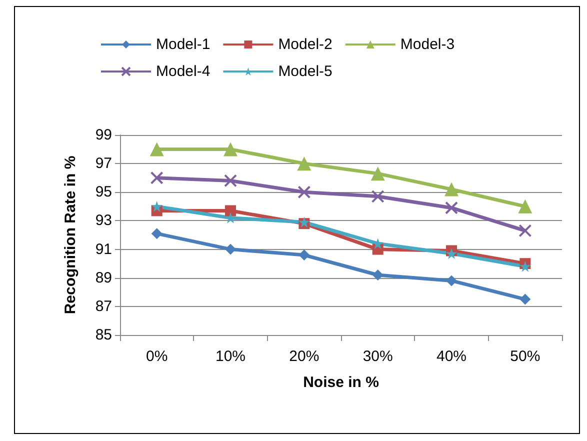 Image resolution: width=587 pixels, height=441 pixels. What do you see at coordinates (103, 192) in the screenshot?
I see `y-tick-label: 95` at bounding box center [103, 192].